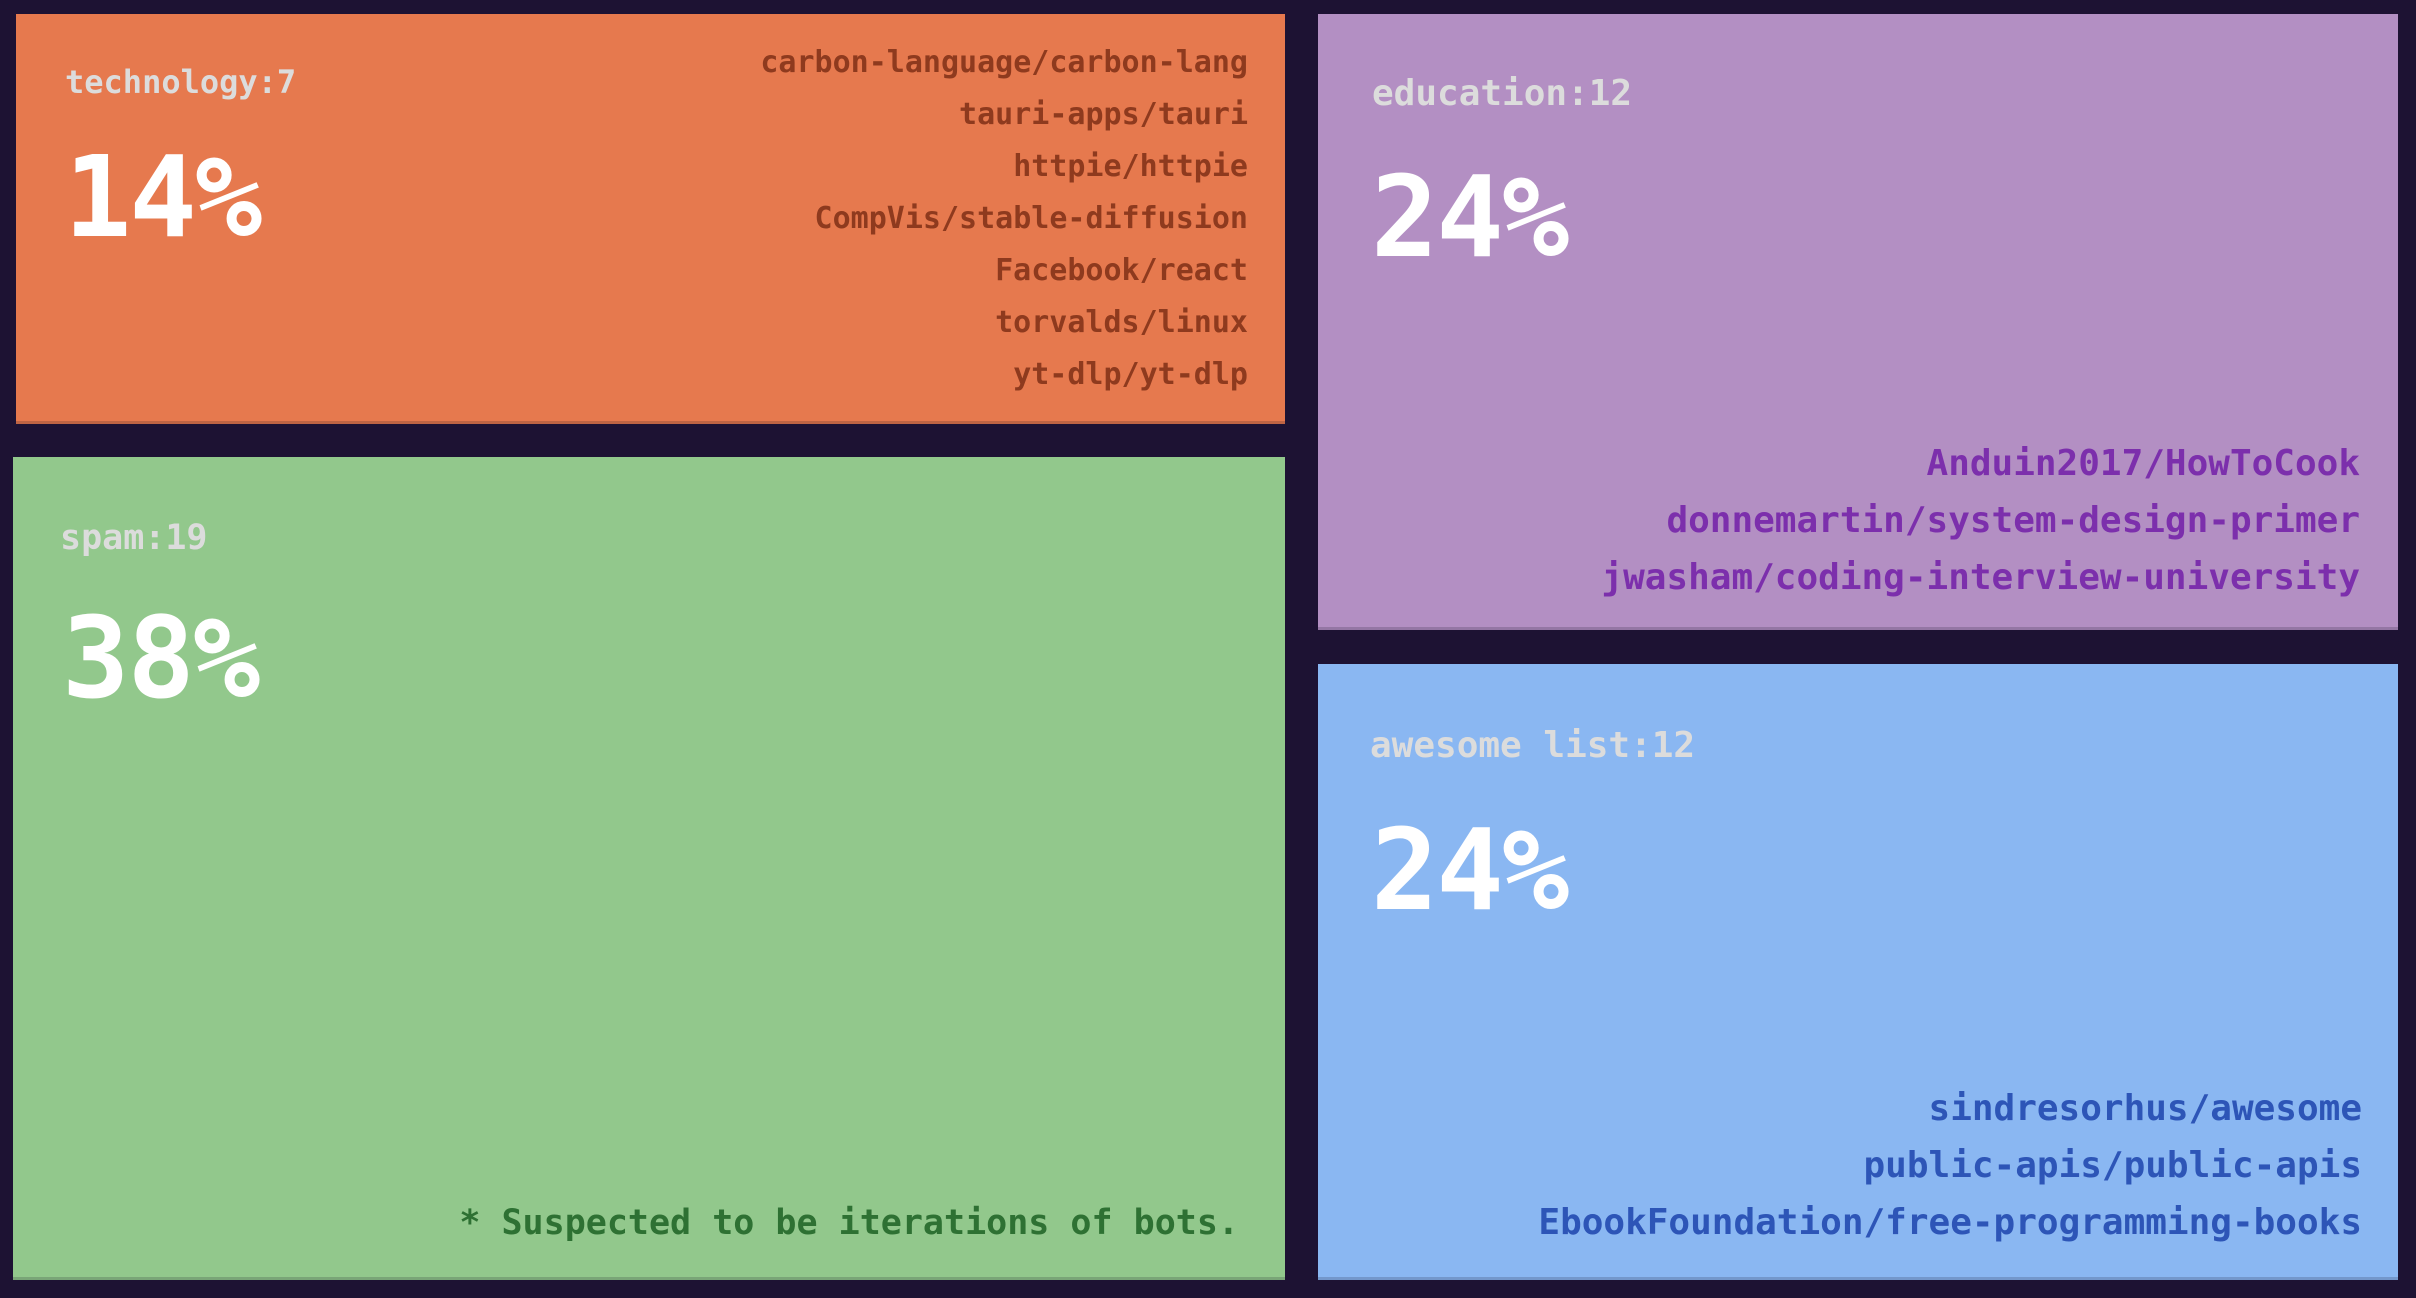 The height and width of the screenshot is (1298, 2416). I want to click on repo-item: donnemartin/system-design-primer, so click(2013, 520).